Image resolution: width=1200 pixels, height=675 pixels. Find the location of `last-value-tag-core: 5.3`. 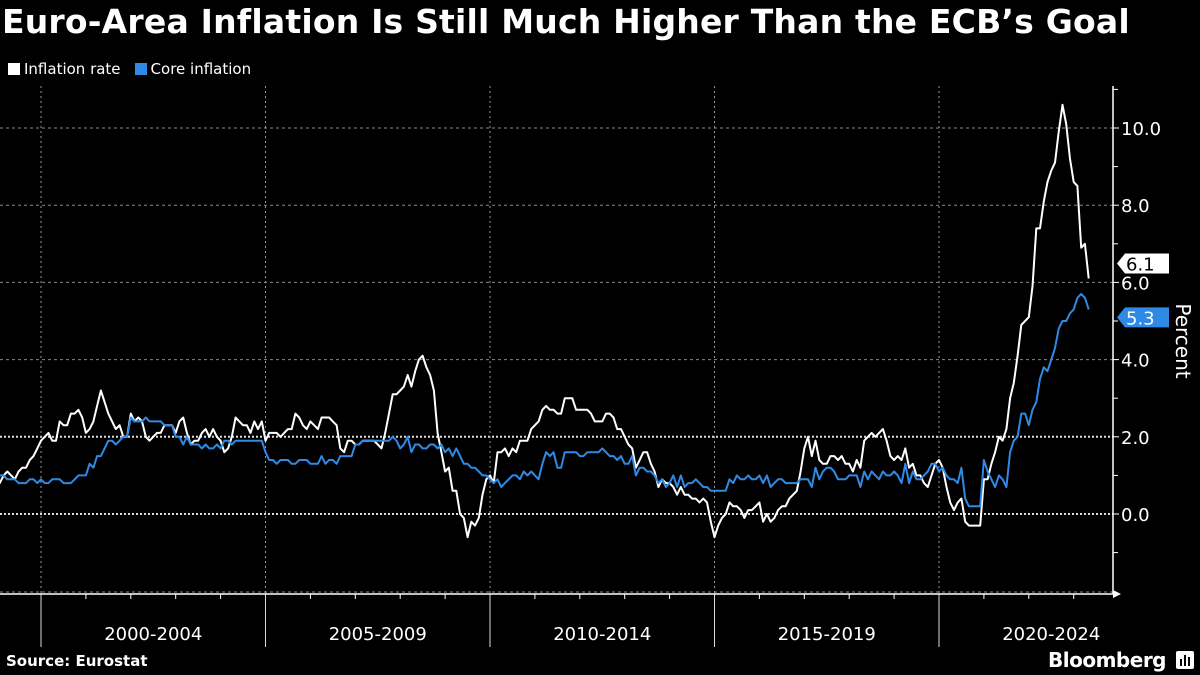

last-value-tag-core: 5.3 is located at coordinates (1143, 318).